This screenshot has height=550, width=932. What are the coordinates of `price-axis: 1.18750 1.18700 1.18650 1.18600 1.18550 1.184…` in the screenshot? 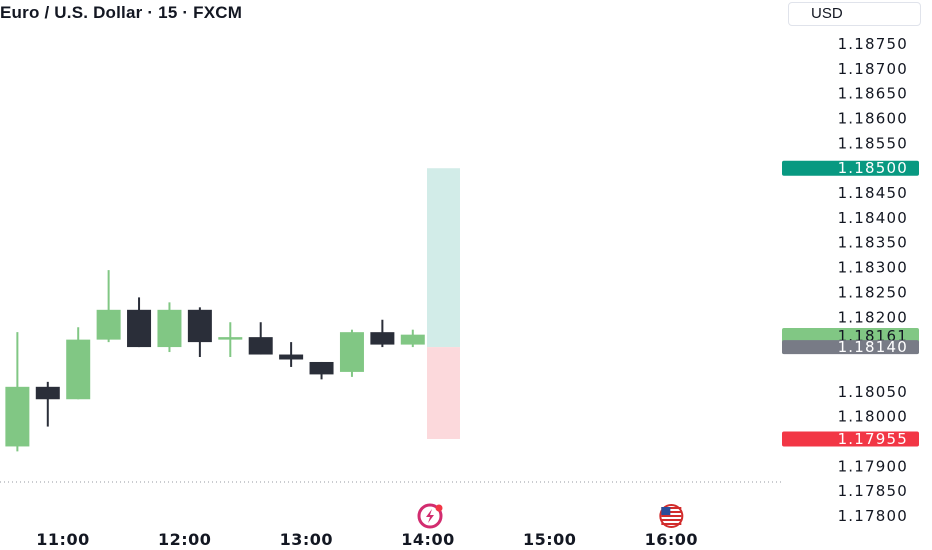 It's located at (873, 280).